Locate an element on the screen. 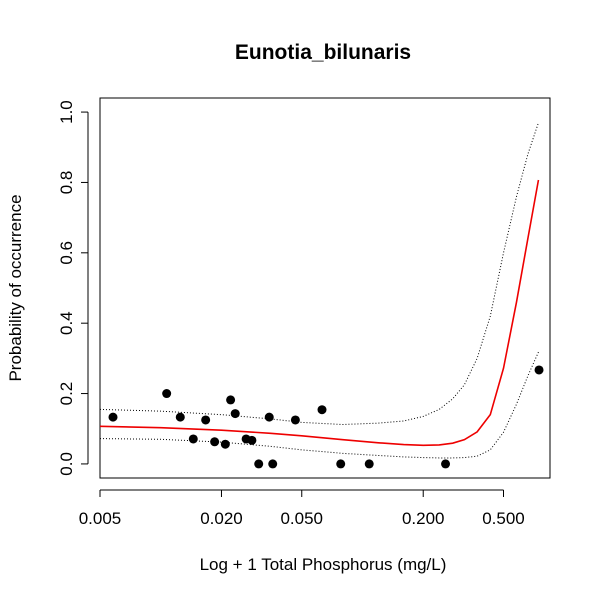 This screenshot has width=600, height=600. x-axis-label: Log + 1 Total Phosphorus (mg/L) is located at coordinates (323, 564).